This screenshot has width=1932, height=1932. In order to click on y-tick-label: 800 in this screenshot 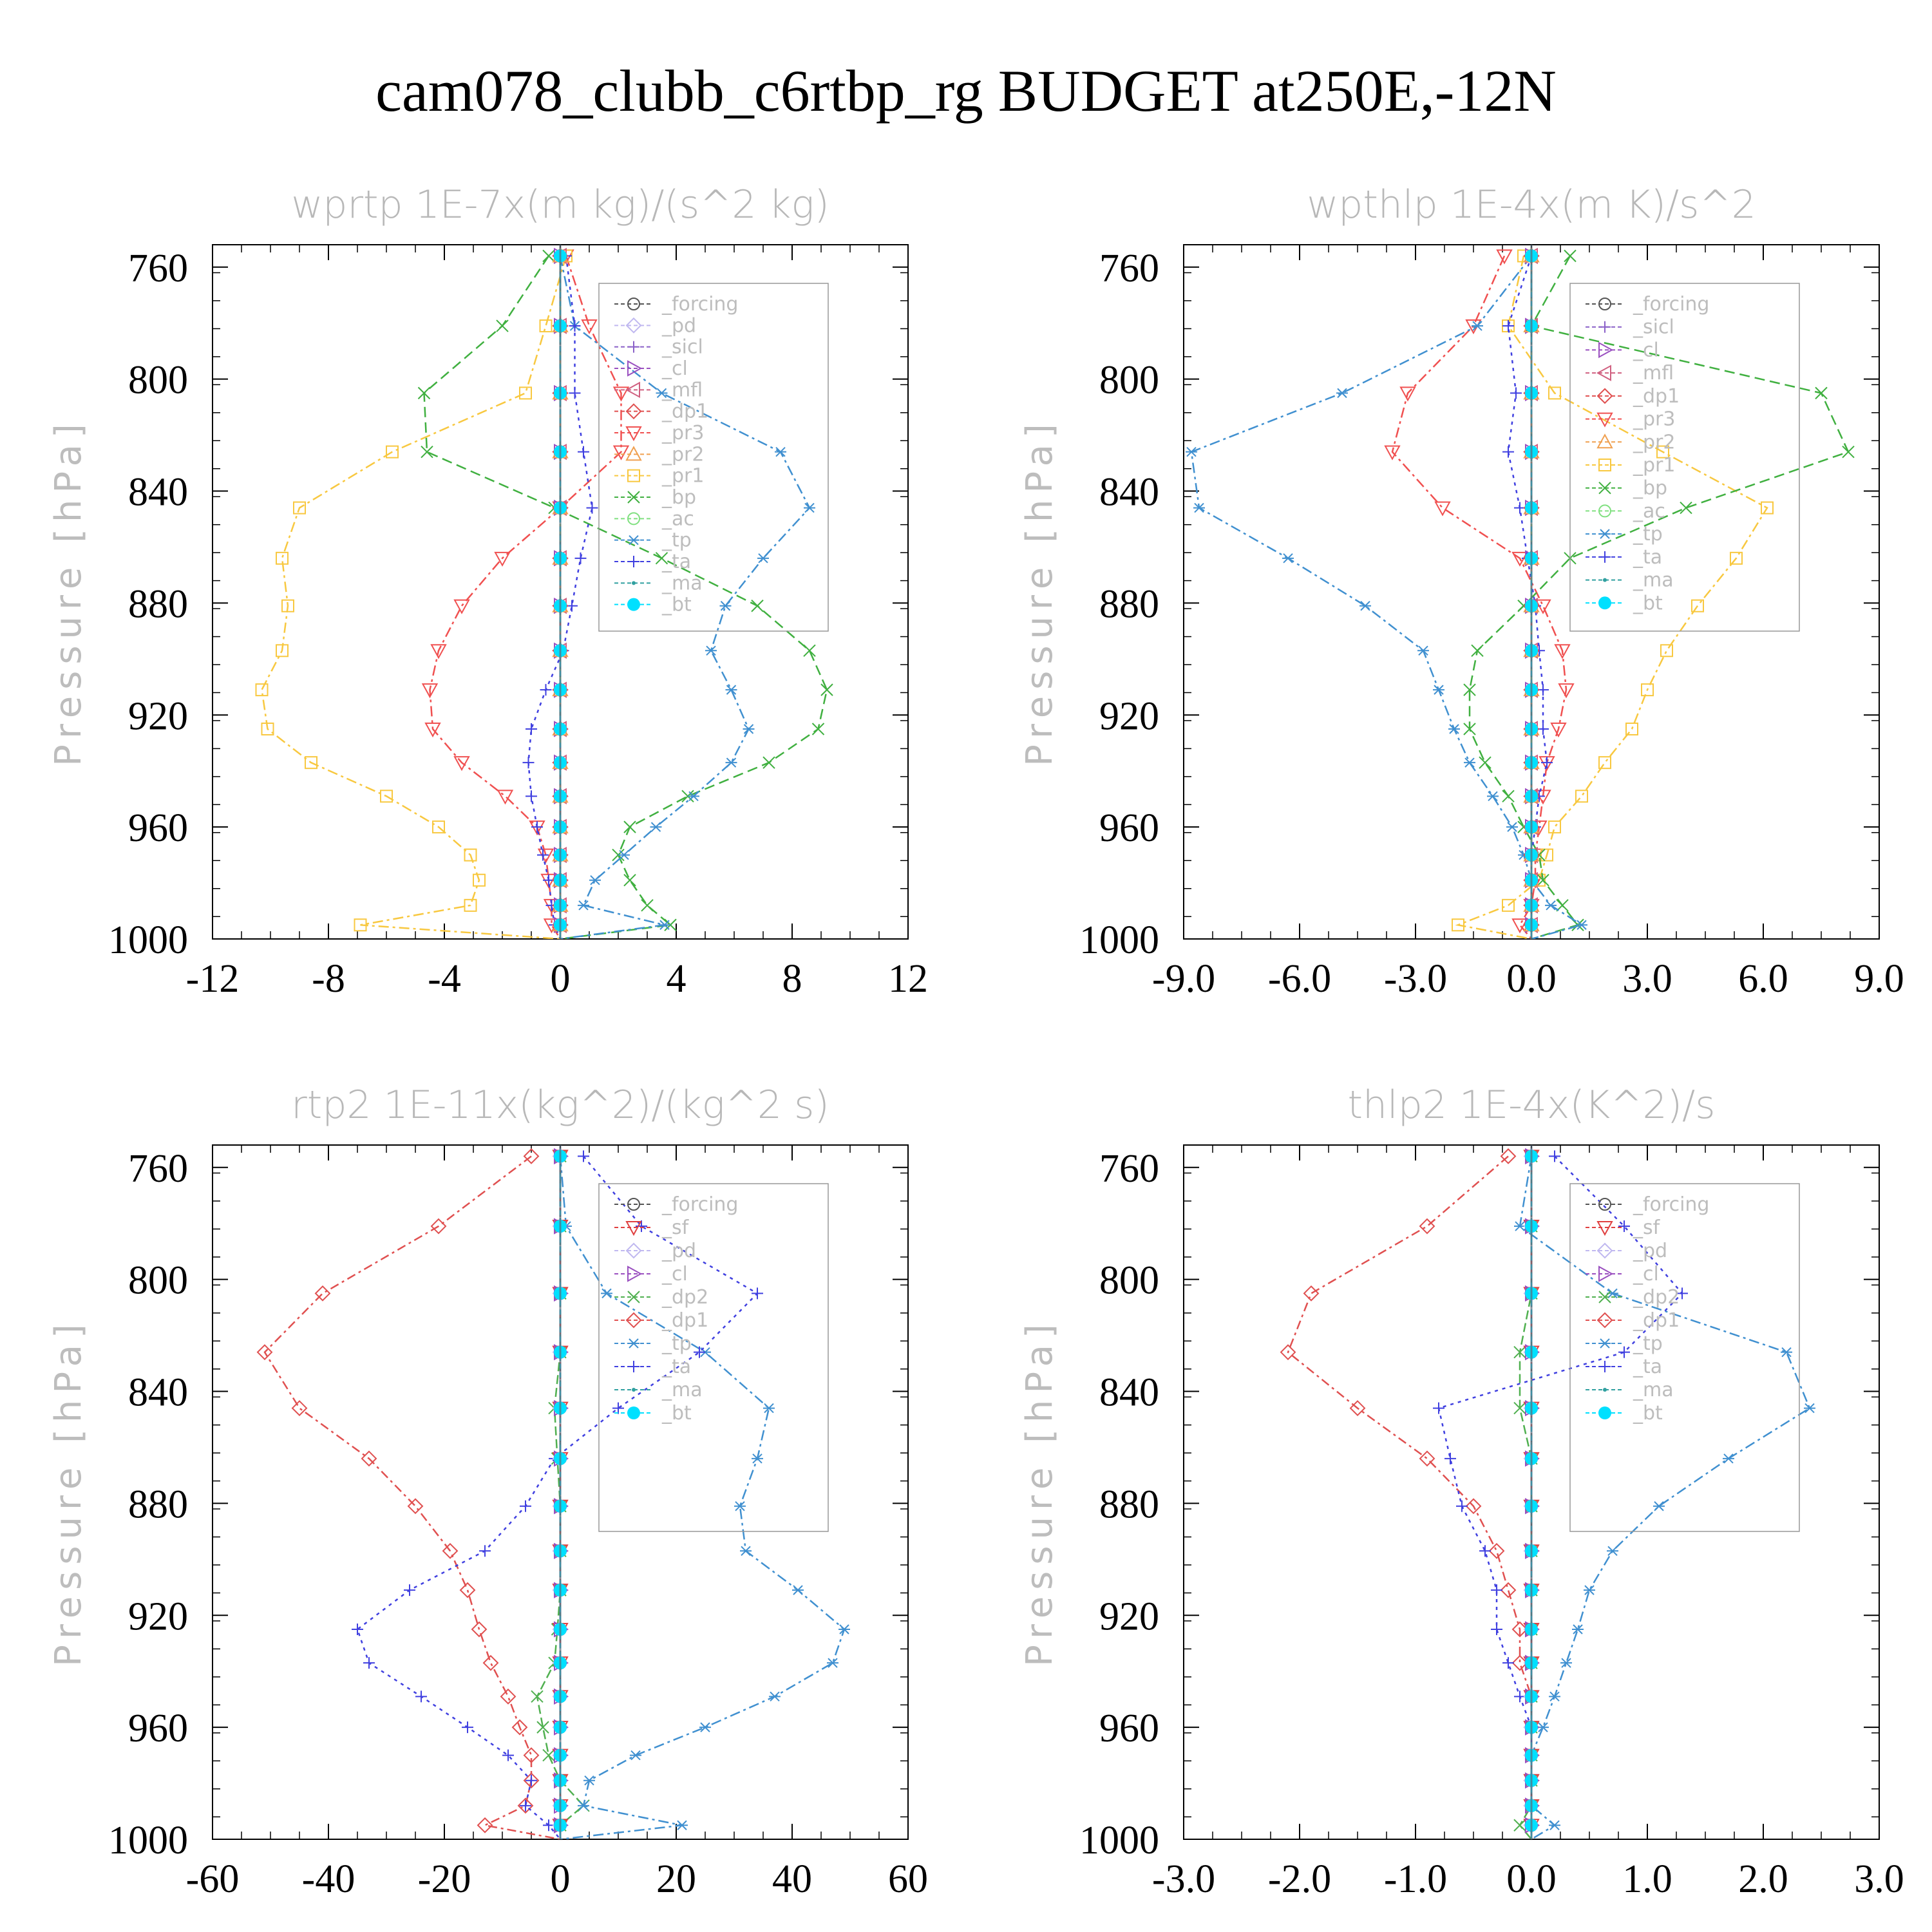, I will do `click(158, 381)`.